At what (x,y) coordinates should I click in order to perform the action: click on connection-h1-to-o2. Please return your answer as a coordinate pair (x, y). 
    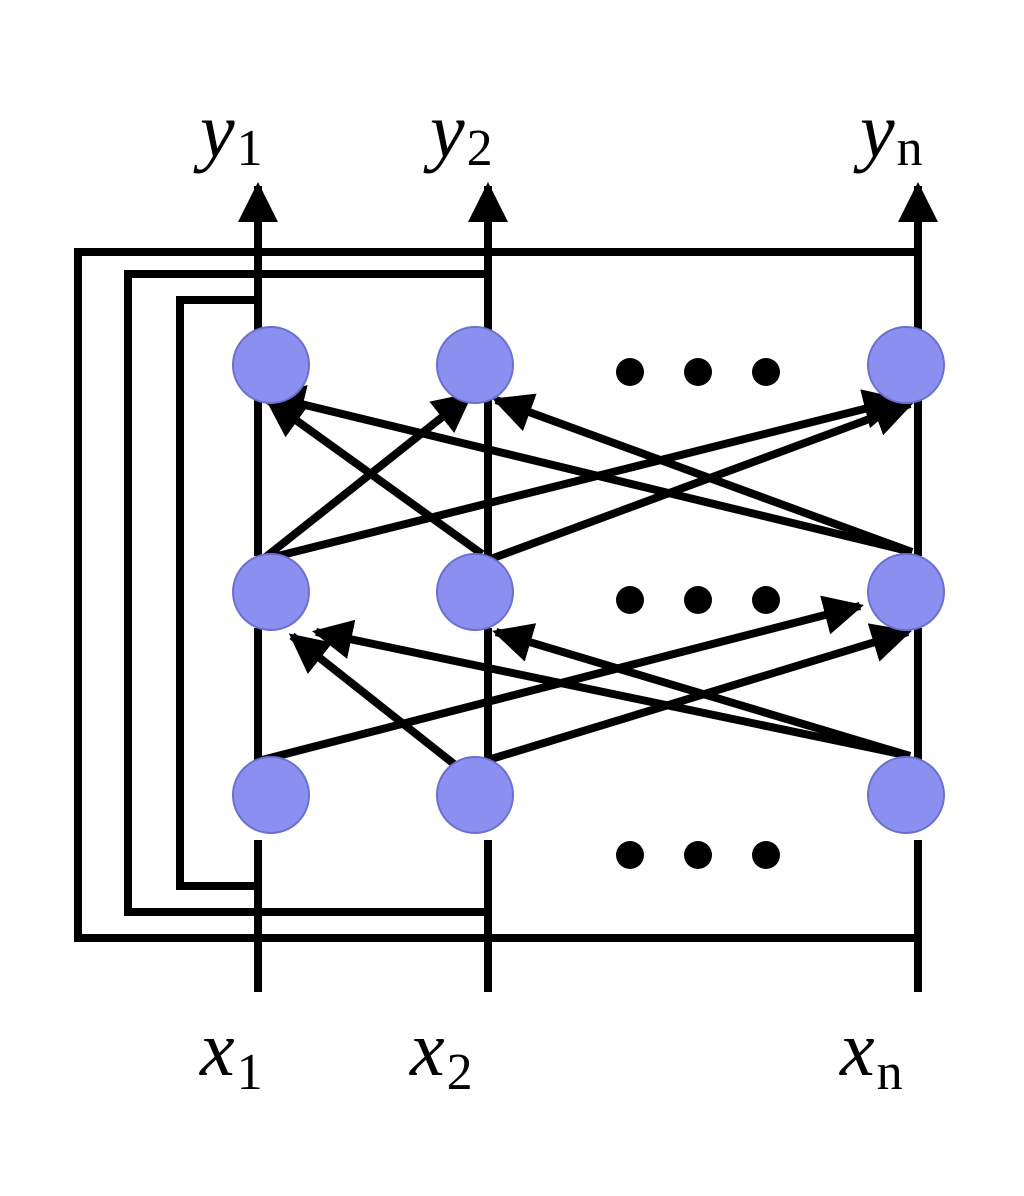
    Looking at the image, I should click on (366, 477).